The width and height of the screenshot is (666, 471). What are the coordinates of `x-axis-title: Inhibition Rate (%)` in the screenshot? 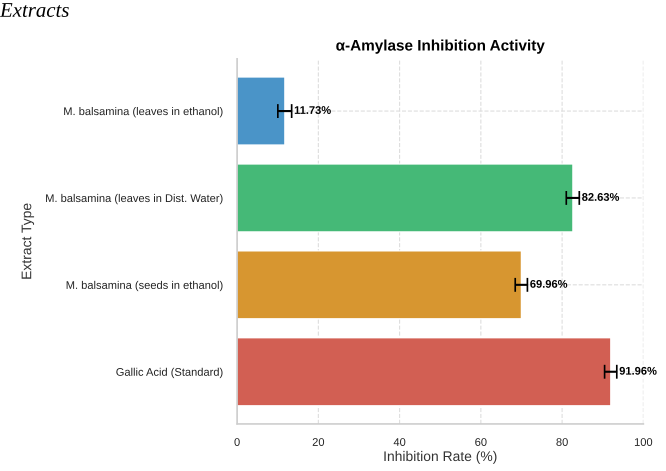 It's located at (440, 457).